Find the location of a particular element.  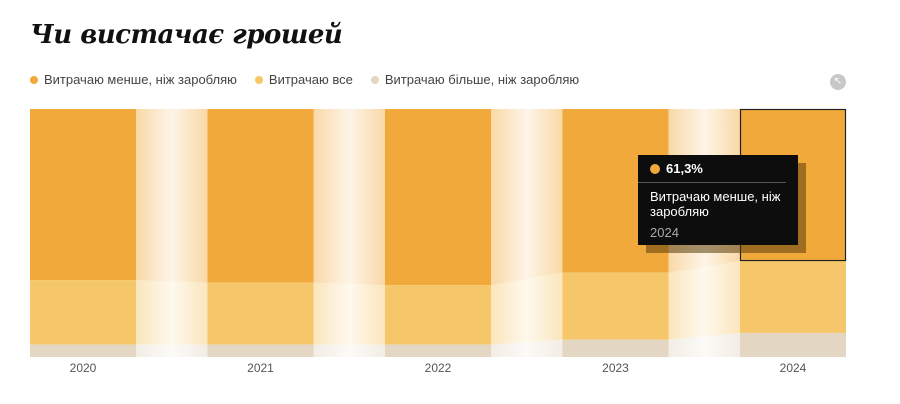

cursor-reset-icon: ↖ is located at coordinates (838, 82).